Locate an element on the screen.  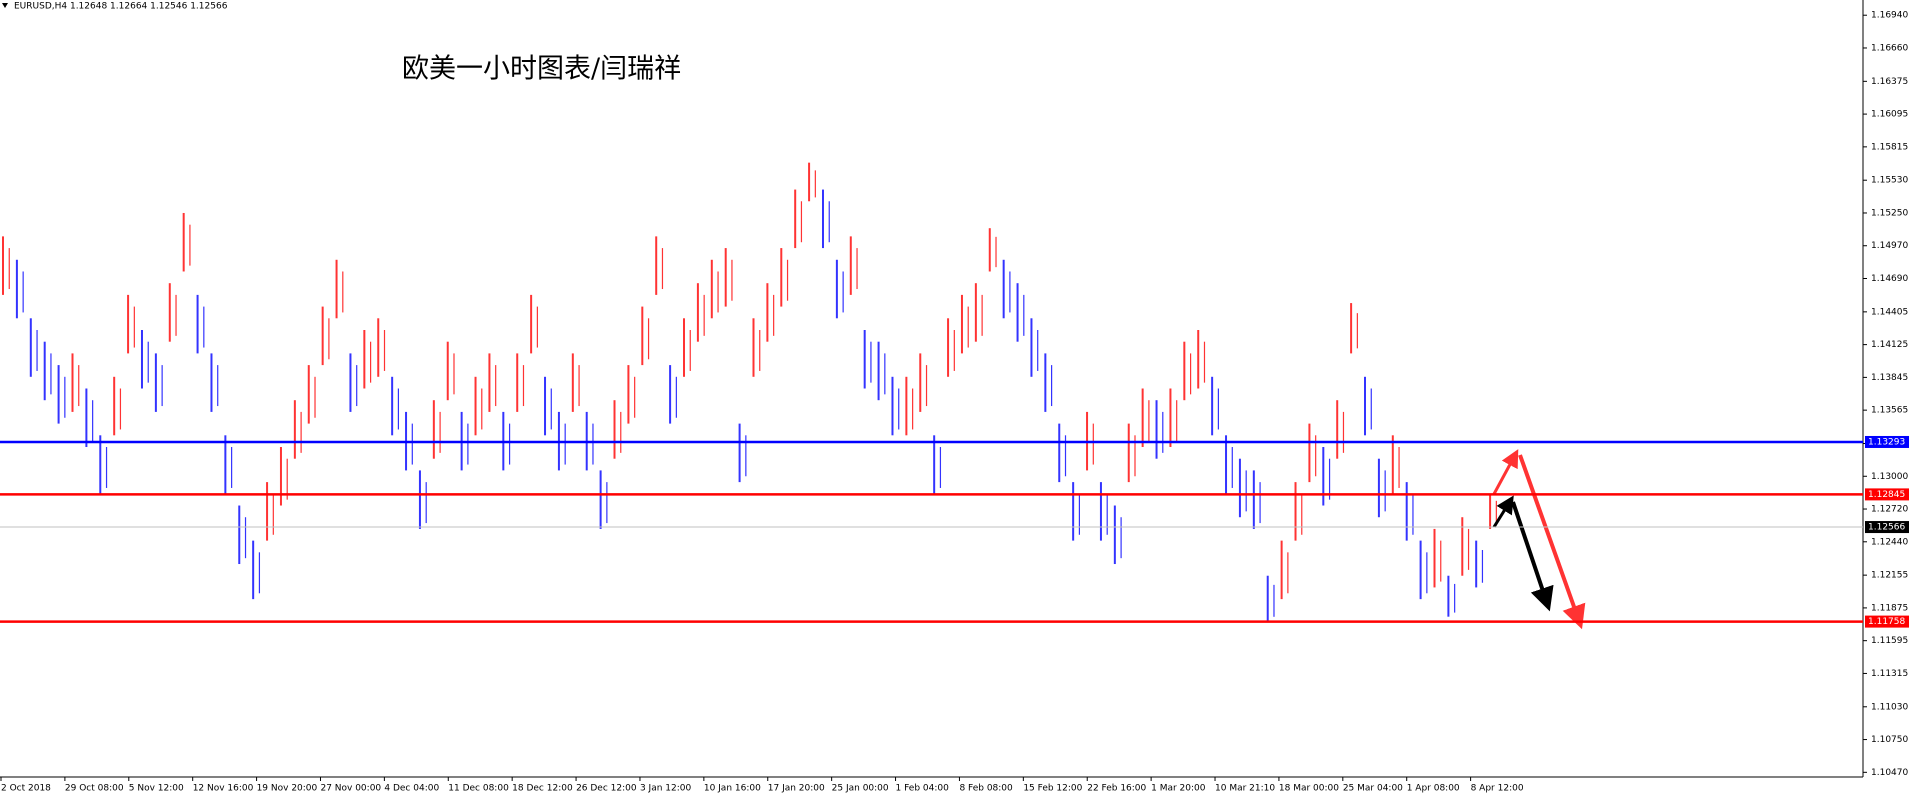
x-tick-label: 27 Nov 00:00 is located at coordinates (350, 789).